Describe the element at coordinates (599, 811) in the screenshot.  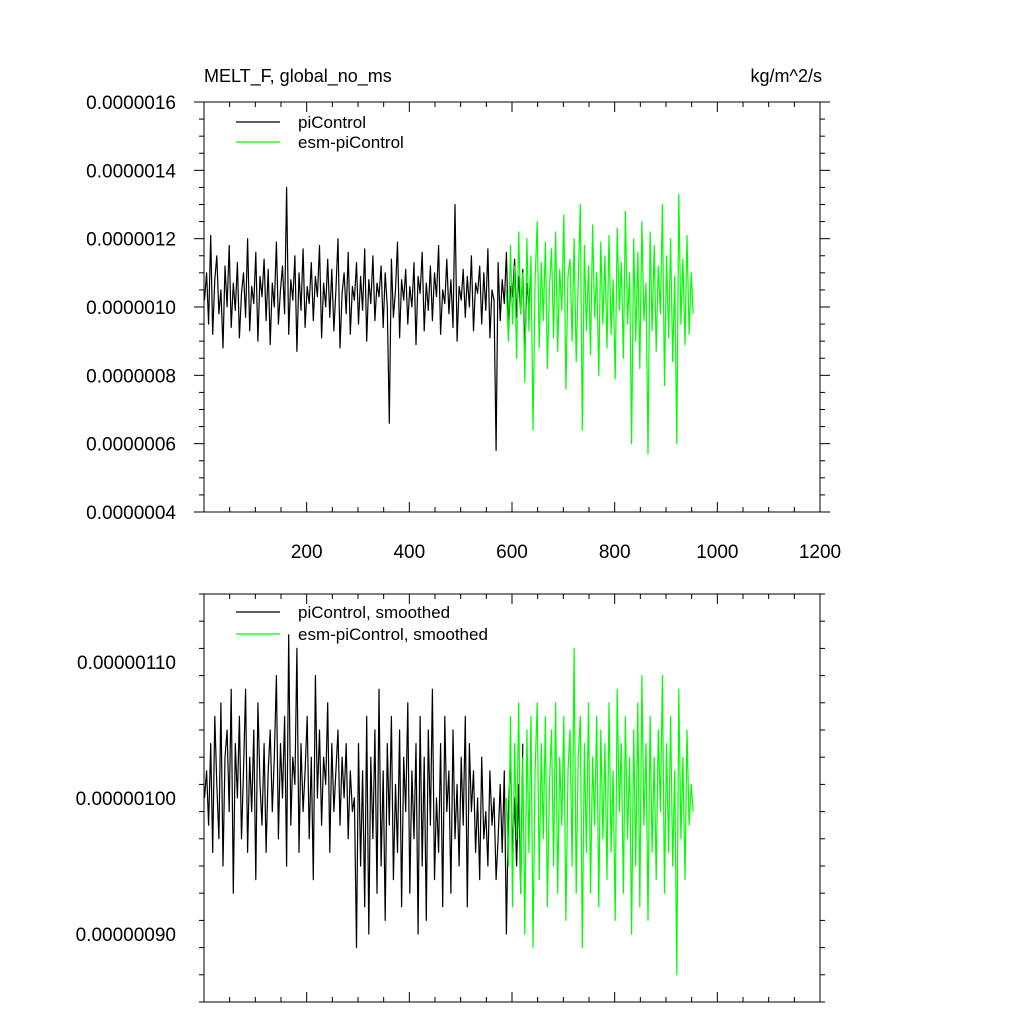
I see `series-line-esm-picontrol-smoothed` at that location.